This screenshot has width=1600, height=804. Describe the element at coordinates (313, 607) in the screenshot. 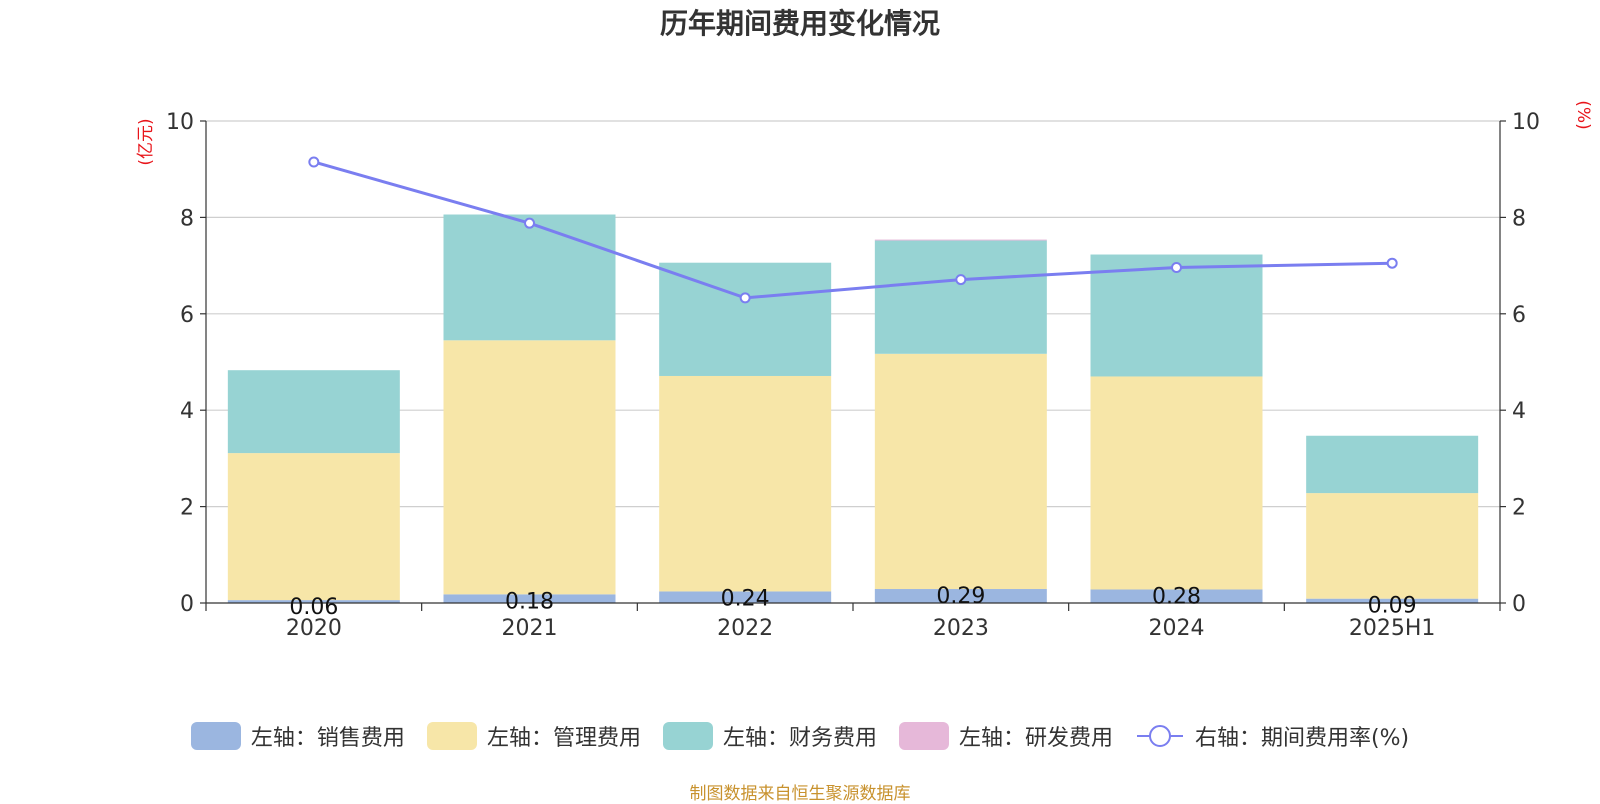

I see `bar-value-label: 0.06` at that location.